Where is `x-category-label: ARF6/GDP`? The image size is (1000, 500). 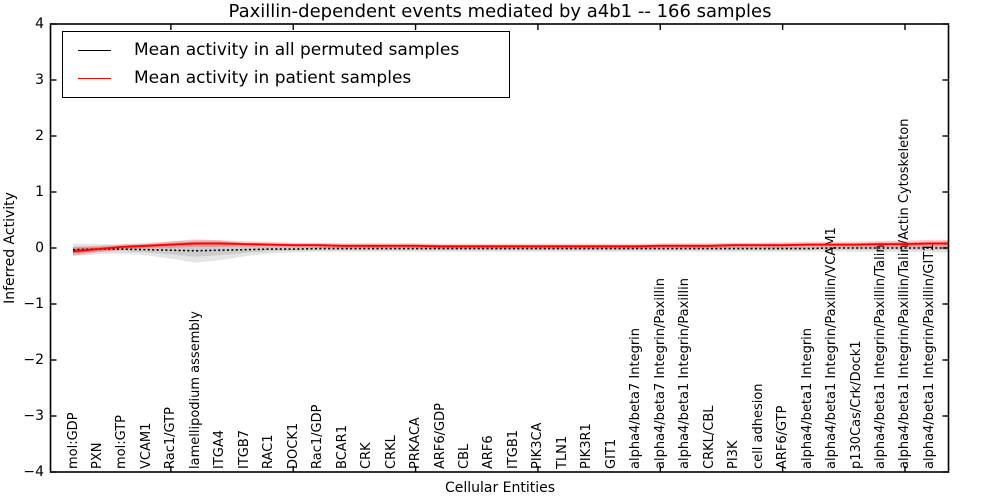
x-category-label: ARF6/GDP is located at coordinates (440, 436).